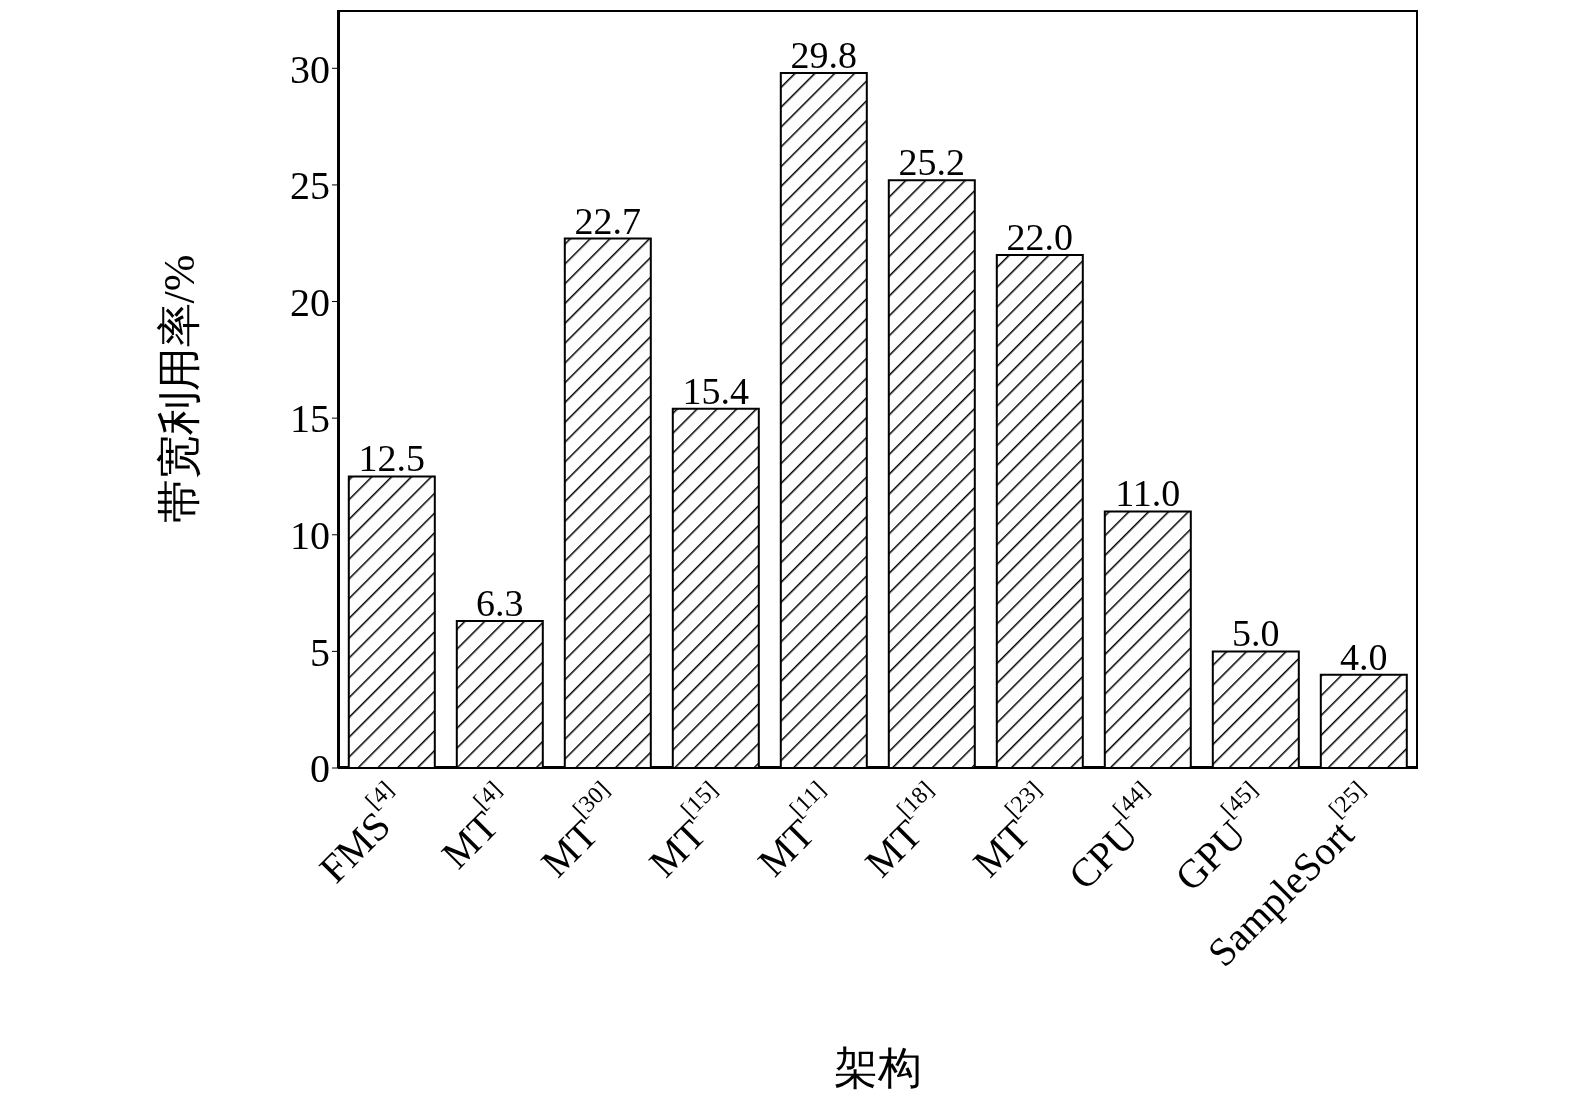  What do you see at coordinates (500, 603) in the screenshot?
I see `data-label: 6.3` at bounding box center [500, 603].